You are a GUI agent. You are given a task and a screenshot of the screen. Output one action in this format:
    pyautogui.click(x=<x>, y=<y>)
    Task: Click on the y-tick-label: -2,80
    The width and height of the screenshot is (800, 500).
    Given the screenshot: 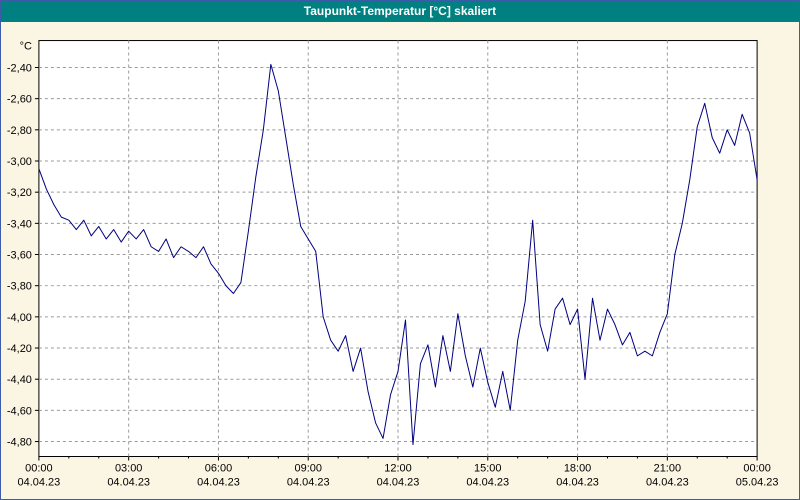 What is the action you would take?
    pyautogui.click(x=19, y=131)
    